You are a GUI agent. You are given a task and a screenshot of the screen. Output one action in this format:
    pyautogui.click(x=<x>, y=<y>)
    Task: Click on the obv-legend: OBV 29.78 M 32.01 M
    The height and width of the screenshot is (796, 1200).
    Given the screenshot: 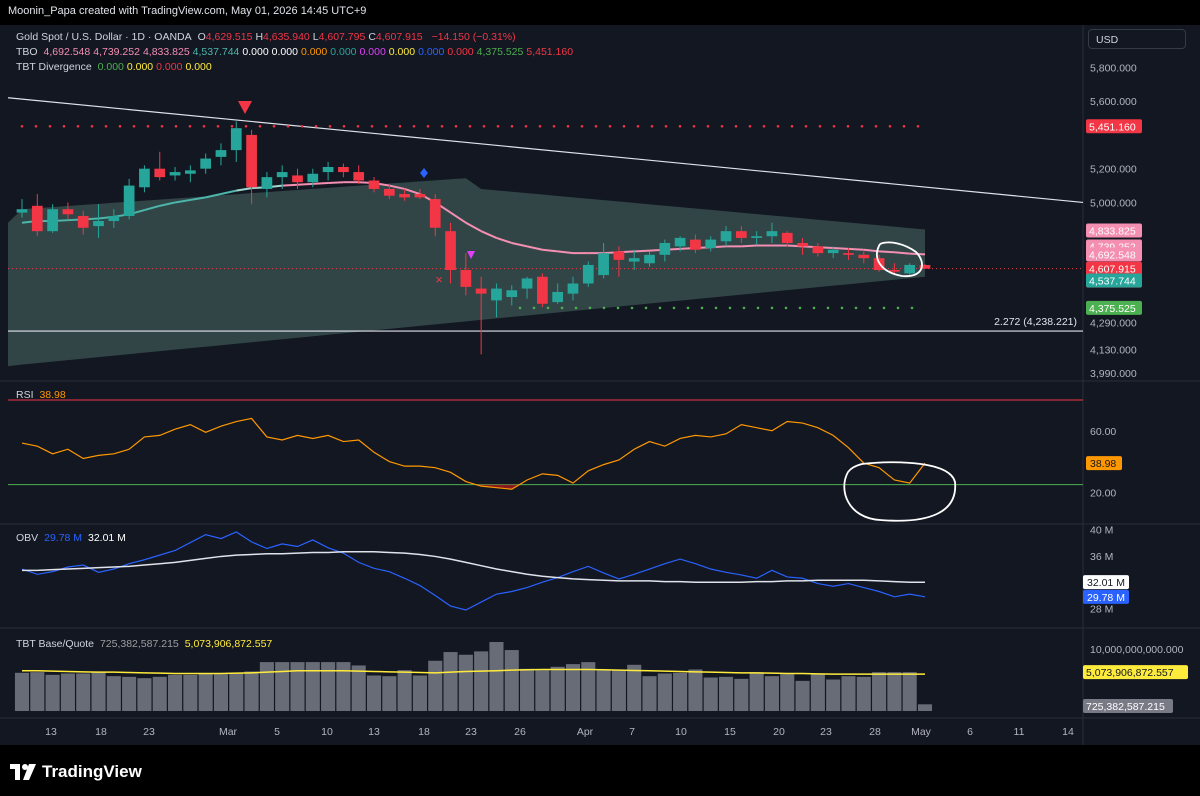 What is the action you would take?
    pyautogui.click(x=72, y=538)
    